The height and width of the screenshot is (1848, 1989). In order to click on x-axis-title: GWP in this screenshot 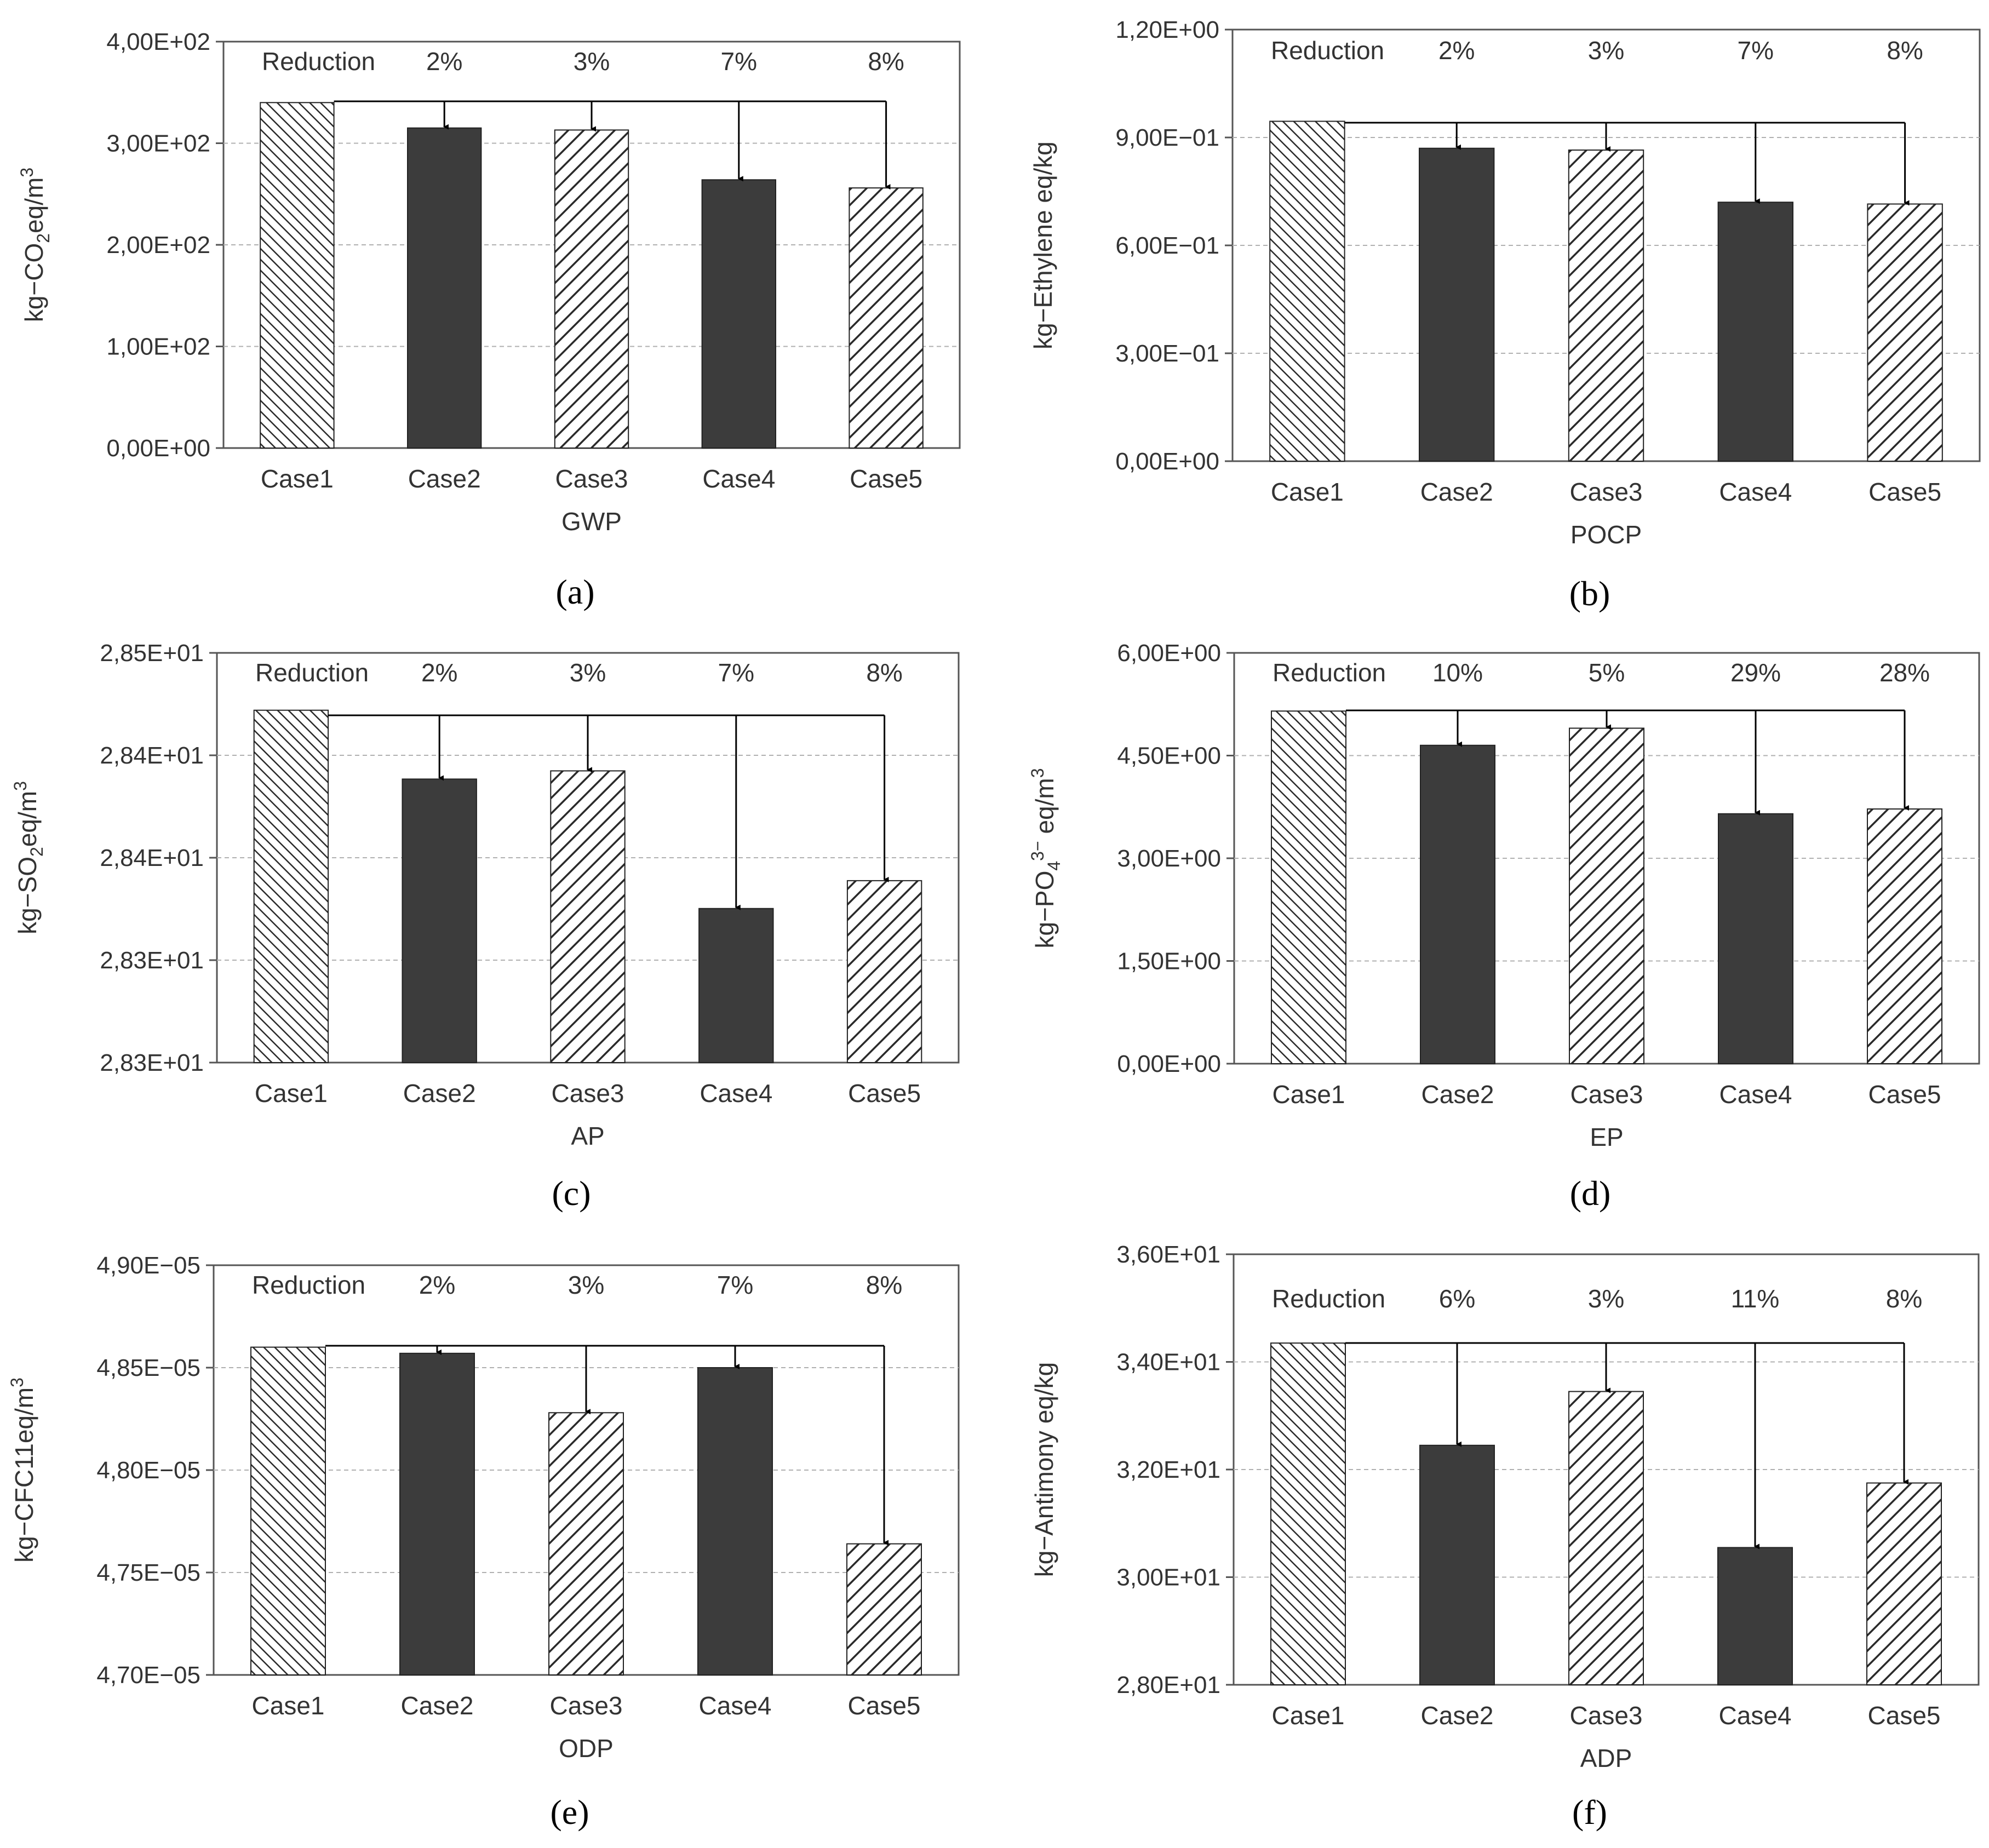, I will do `click(591, 521)`.